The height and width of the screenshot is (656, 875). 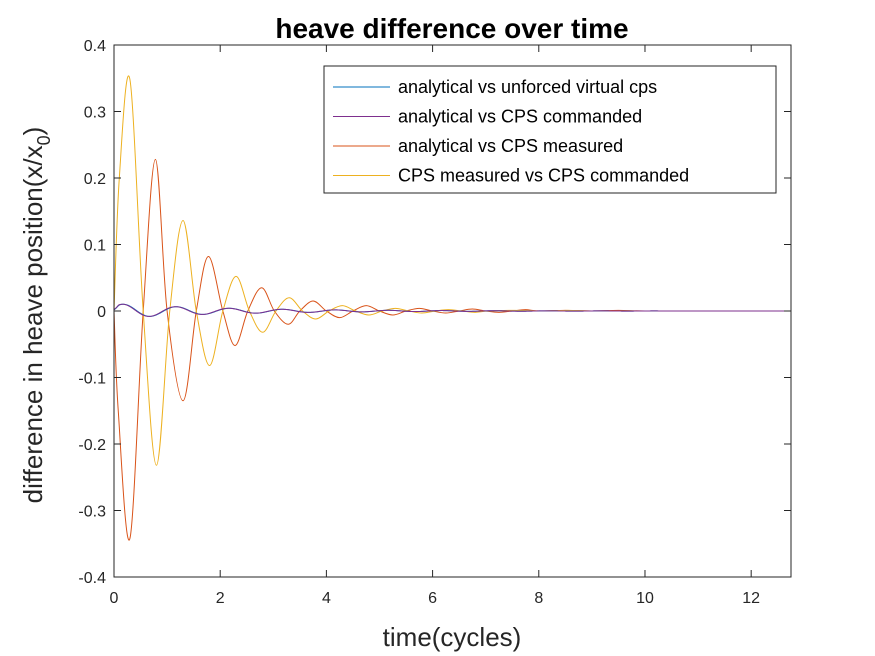 I want to click on y-tick-label: -0.3, so click(x=92, y=512).